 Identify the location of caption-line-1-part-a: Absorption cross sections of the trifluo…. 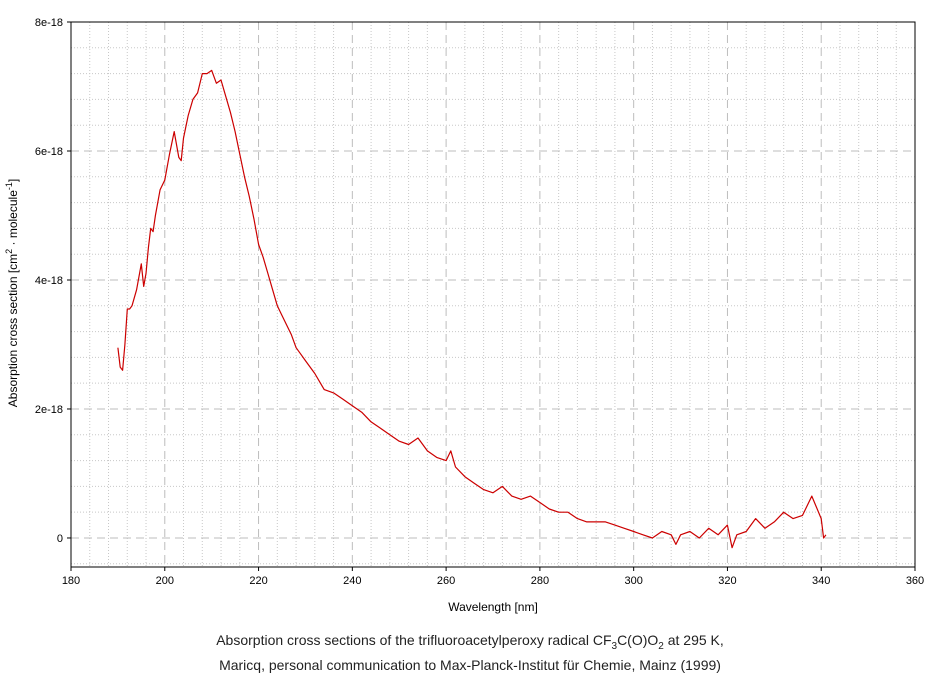
(414, 640).